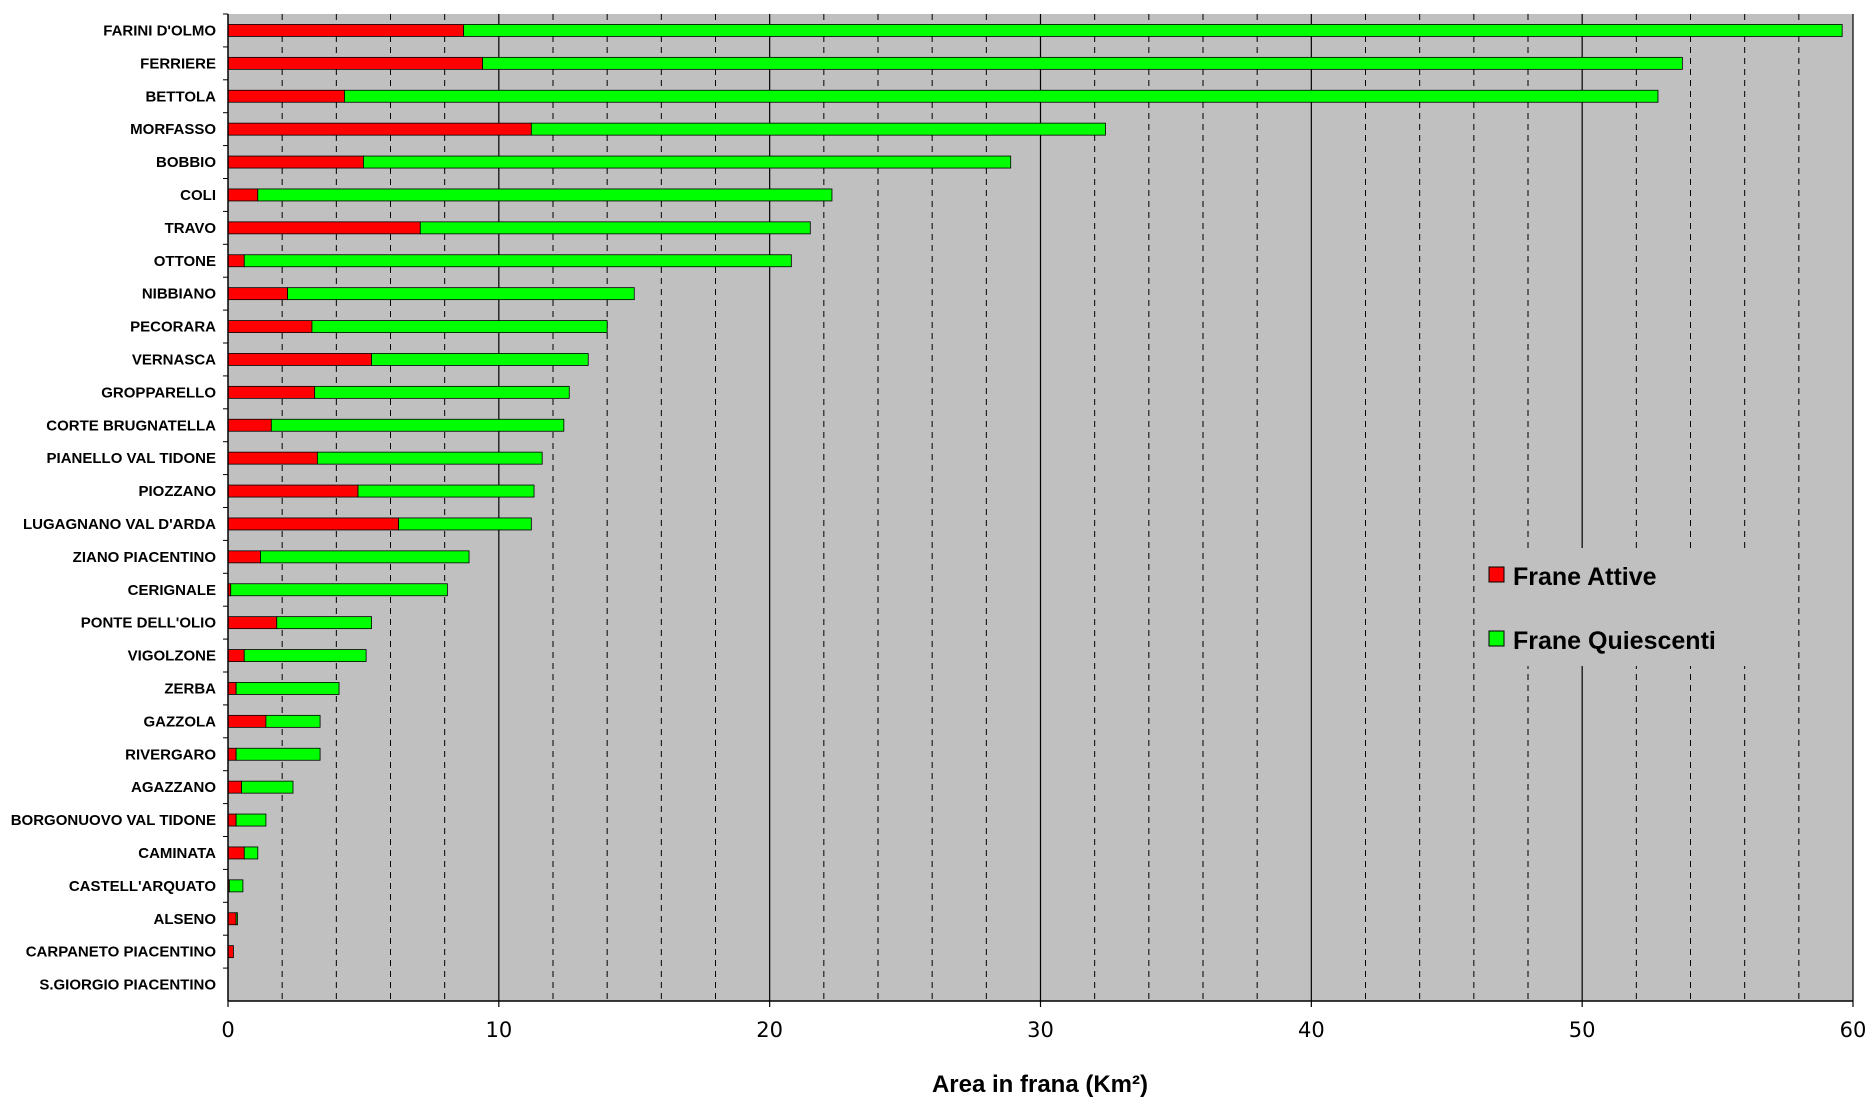 The width and height of the screenshot is (1872, 1106). What do you see at coordinates (1585, 577) in the screenshot?
I see `legend-label-attive: Frane Attive` at bounding box center [1585, 577].